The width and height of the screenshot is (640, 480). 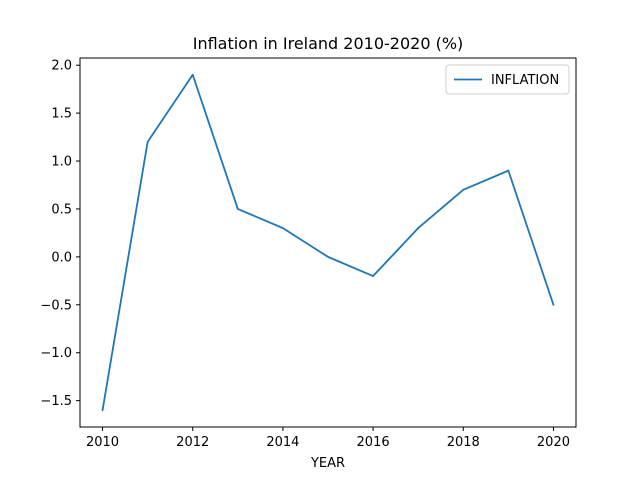 What do you see at coordinates (282, 442) in the screenshot?
I see `x-tick-label: 2014` at bounding box center [282, 442].